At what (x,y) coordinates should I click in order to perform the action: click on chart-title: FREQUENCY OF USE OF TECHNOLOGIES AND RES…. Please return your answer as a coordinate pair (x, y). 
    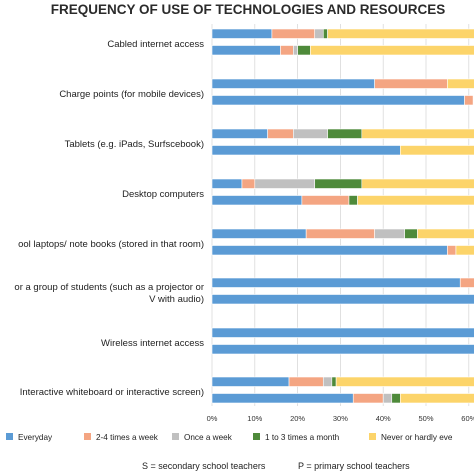
    Looking at the image, I should click on (248, 9).